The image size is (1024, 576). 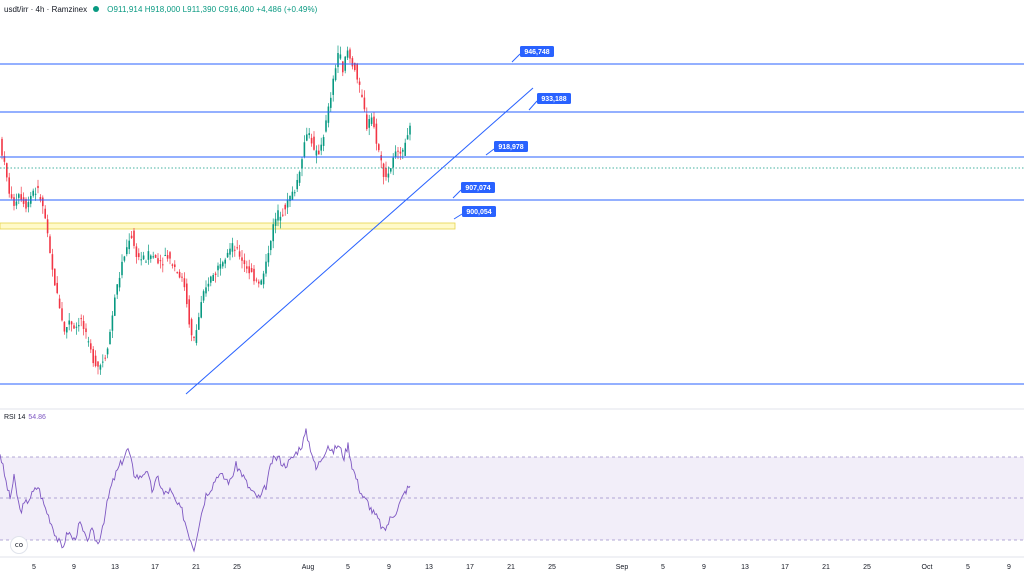 What do you see at coordinates (46, 9) in the screenshot?
I see `symbol-title: usdt/irr · 4h · Ramzinex` at bounding box center [46, 9].